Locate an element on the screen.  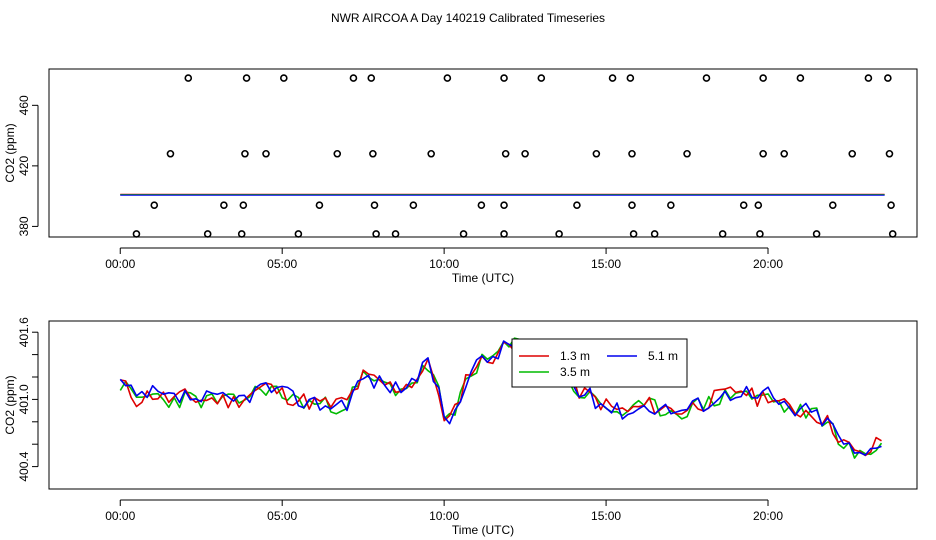
legend-label-1: 1.3 m is located at coordinates (575, 356).